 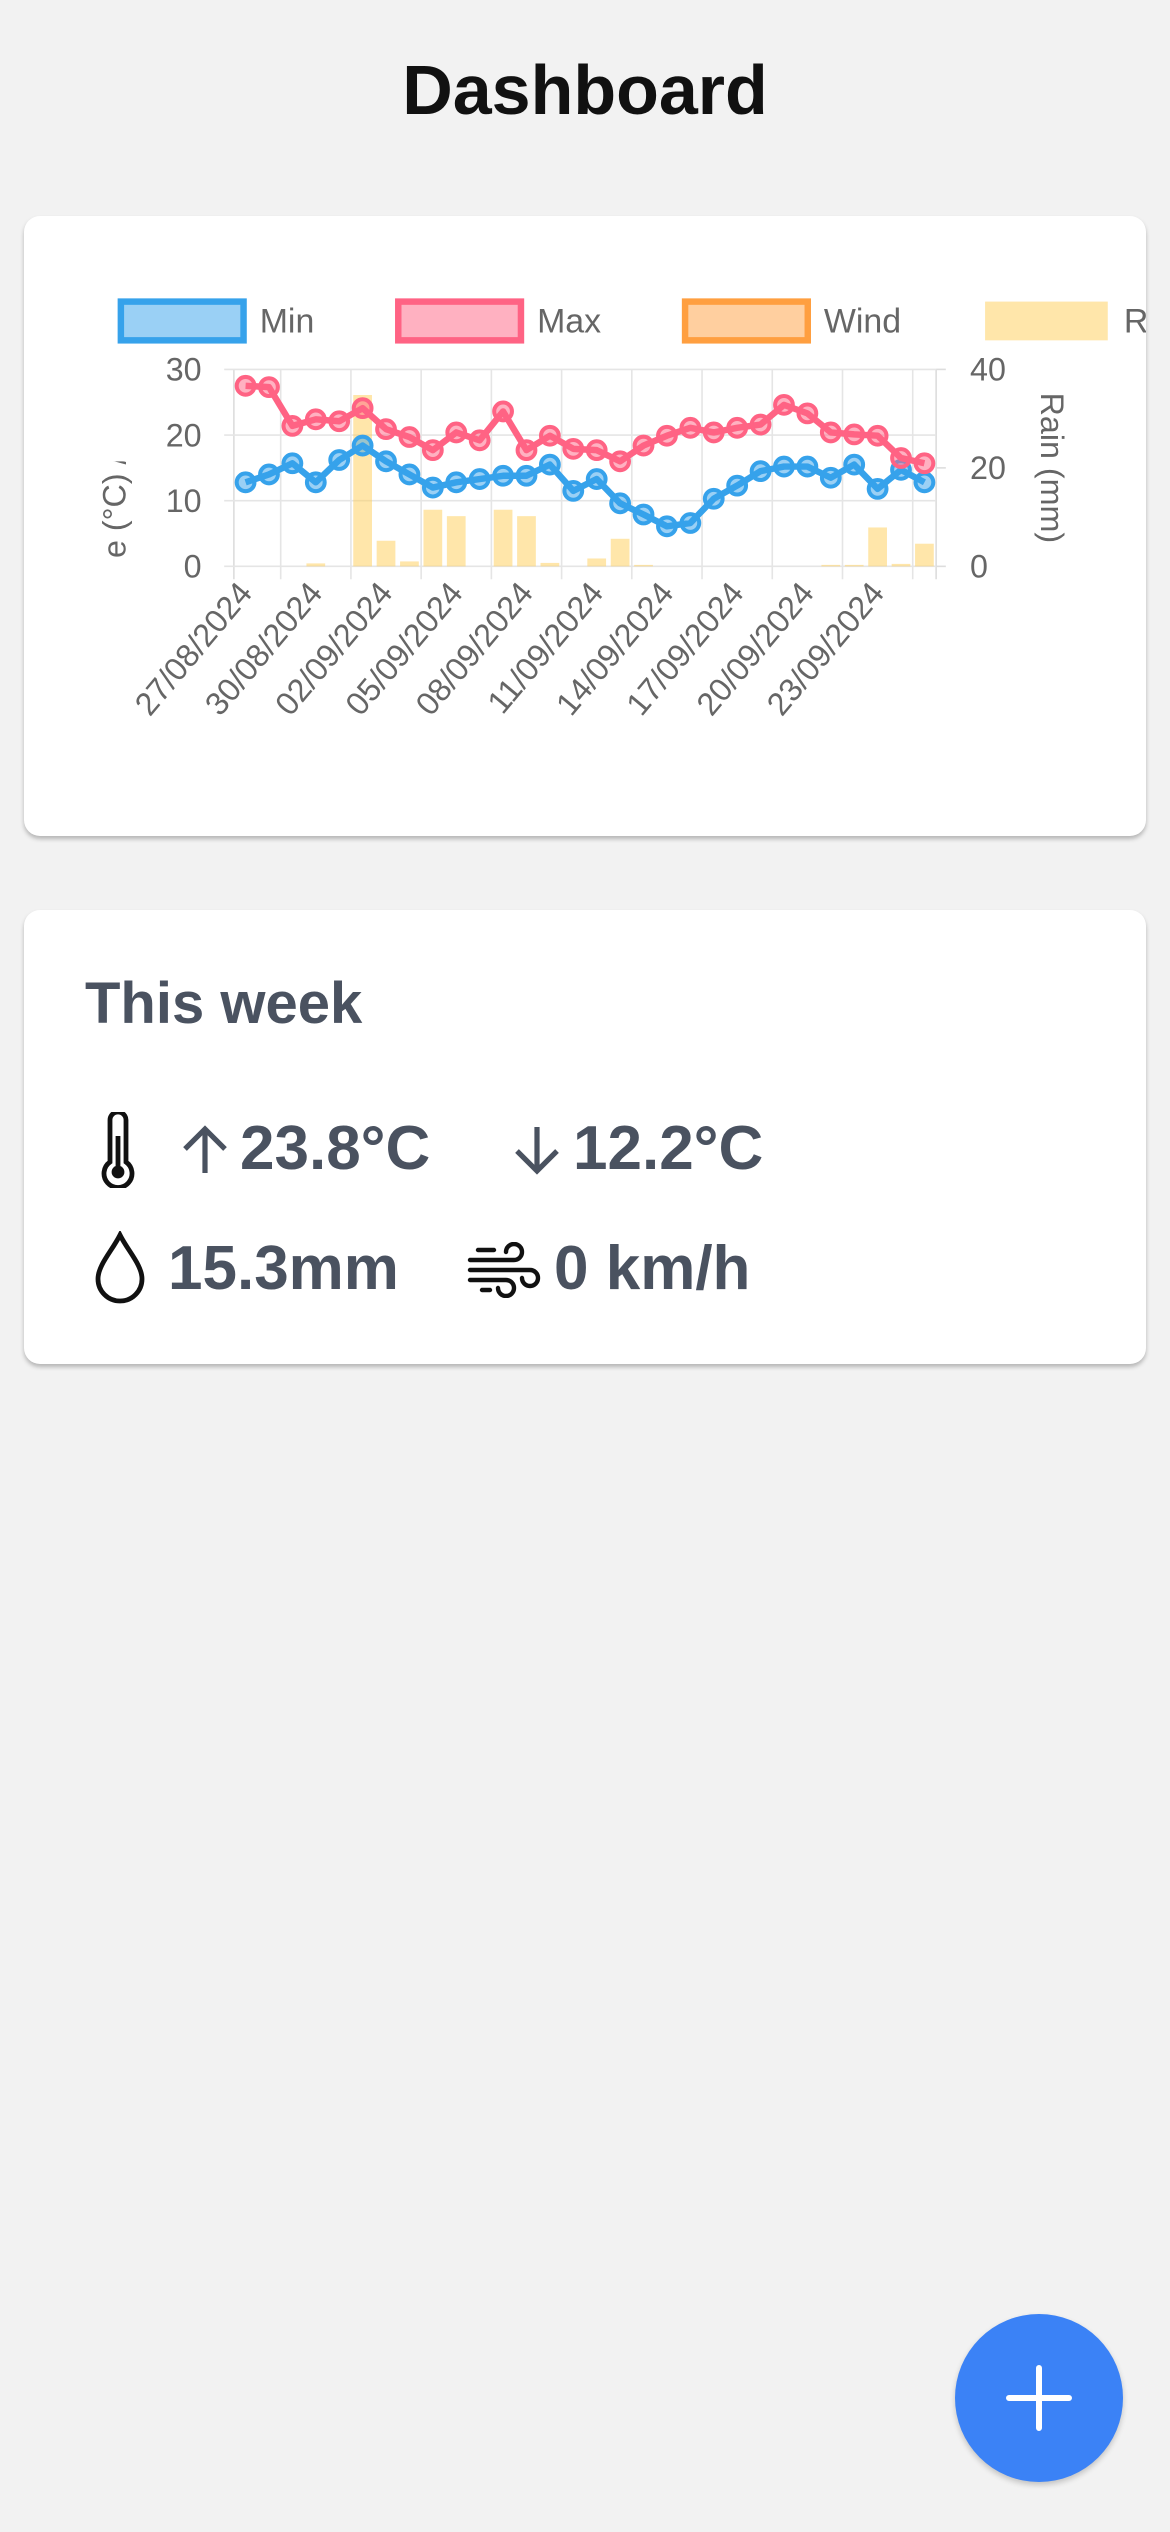 I want to click on drop-icon, so click(x=120, y=1267).